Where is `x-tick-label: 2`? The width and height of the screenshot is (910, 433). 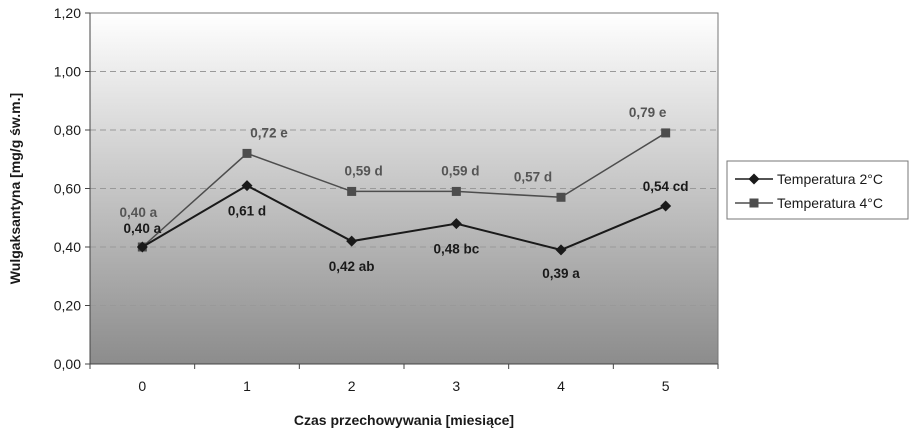
x-tick-label: 2 is located at coordinates (352, 386).